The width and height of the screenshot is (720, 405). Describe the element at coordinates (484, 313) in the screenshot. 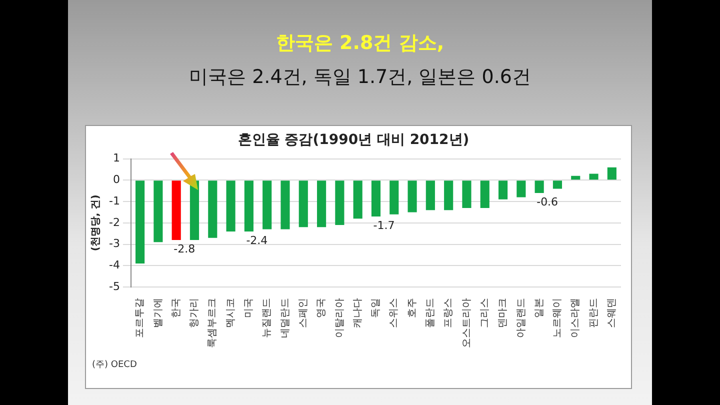

I see `x-tick-label: 그리스` at that location.